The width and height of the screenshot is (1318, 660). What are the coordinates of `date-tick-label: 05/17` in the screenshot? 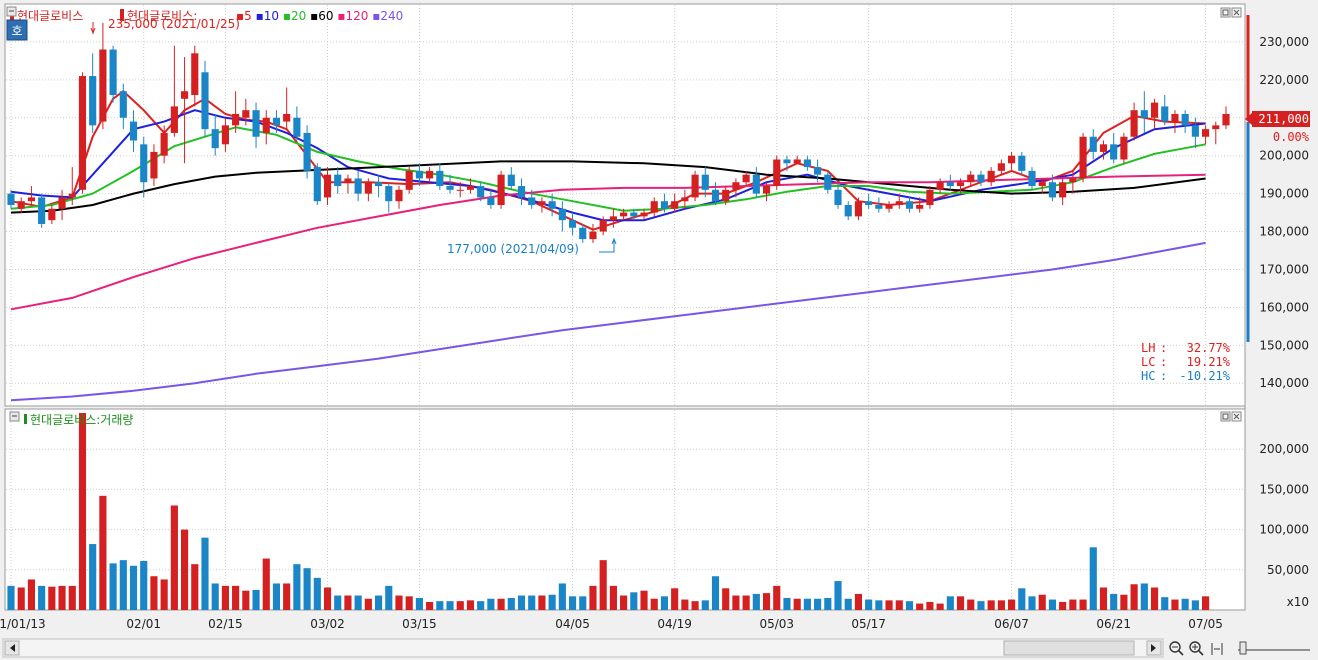 It's located at (868, 624).